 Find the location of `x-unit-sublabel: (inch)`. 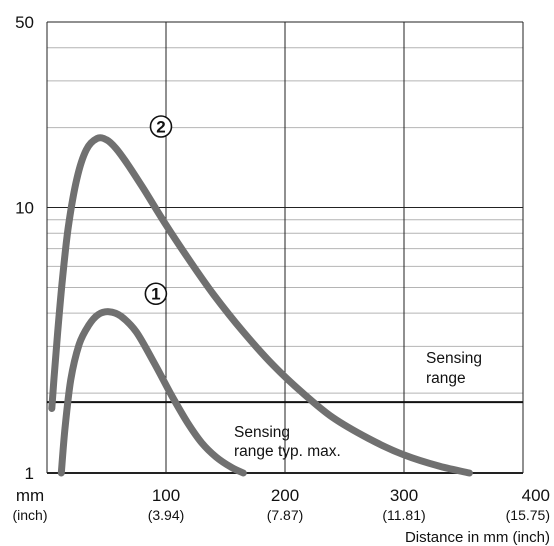

x-unit-sublabel: (inch) is located at coordinates (29, 515).